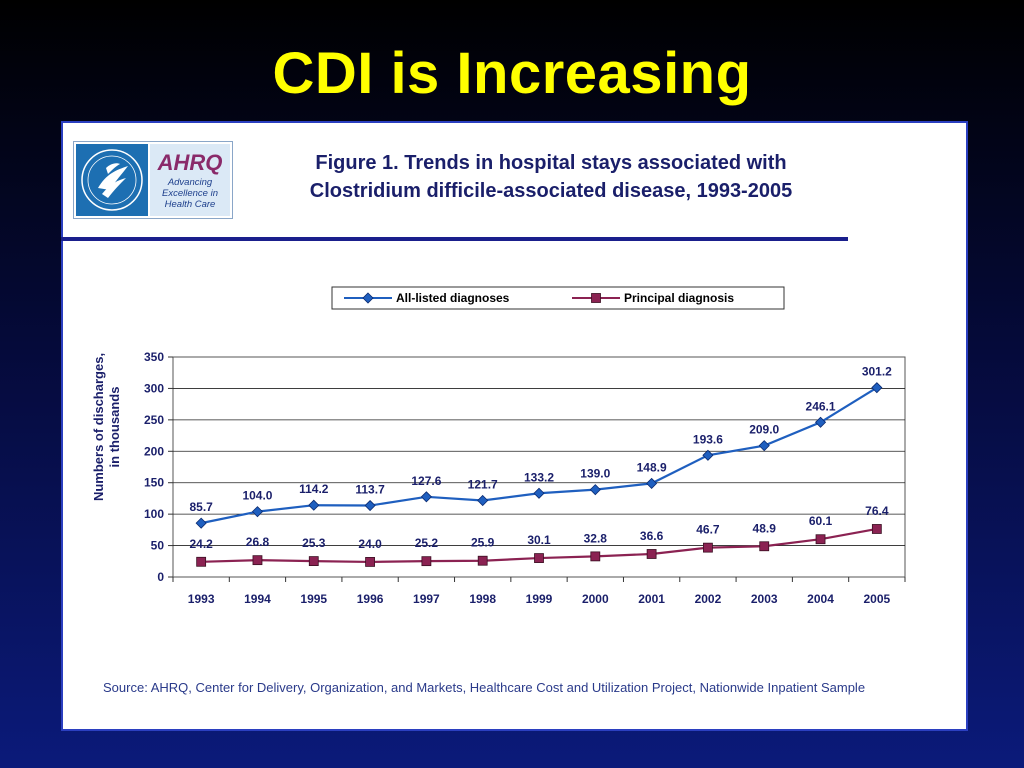 Image resolution: width=1024 pixels, height=768 pixels. Describe the element at coordinates (154, 388) in the screenshot. I see `y-tick-label: 300` at that location.